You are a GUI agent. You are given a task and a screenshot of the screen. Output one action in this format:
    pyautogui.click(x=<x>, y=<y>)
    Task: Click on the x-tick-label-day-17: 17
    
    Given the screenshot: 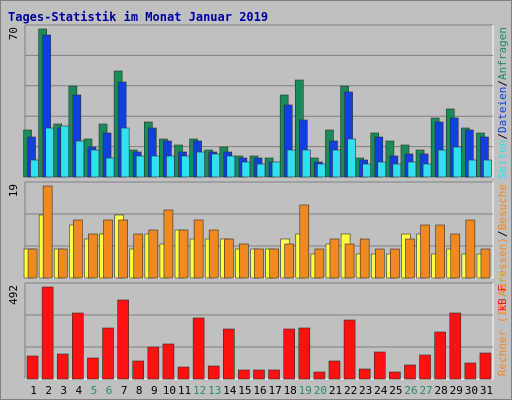 What is the action you would take?
    pyautogui.click(x=274, y=390)
    